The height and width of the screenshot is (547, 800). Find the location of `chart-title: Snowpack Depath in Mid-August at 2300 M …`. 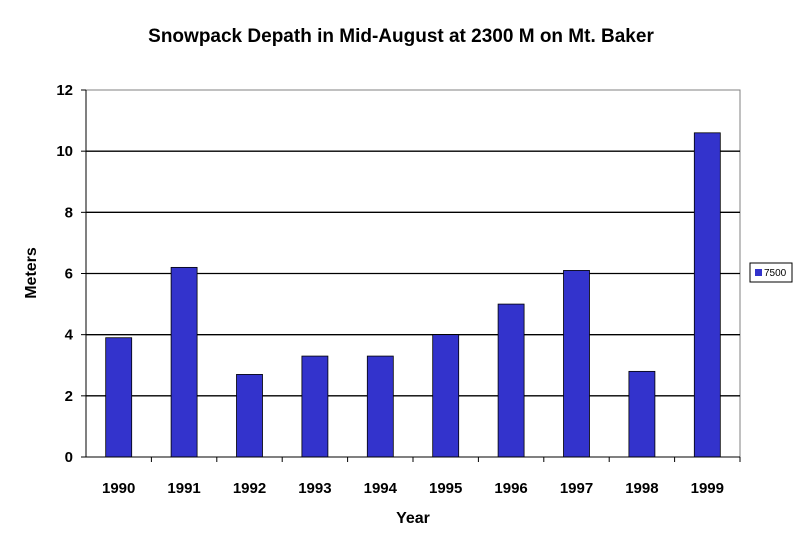

chart-title: Snowpack Depath in Mid-August at 2300 M … is located at coordinates (401, 36).